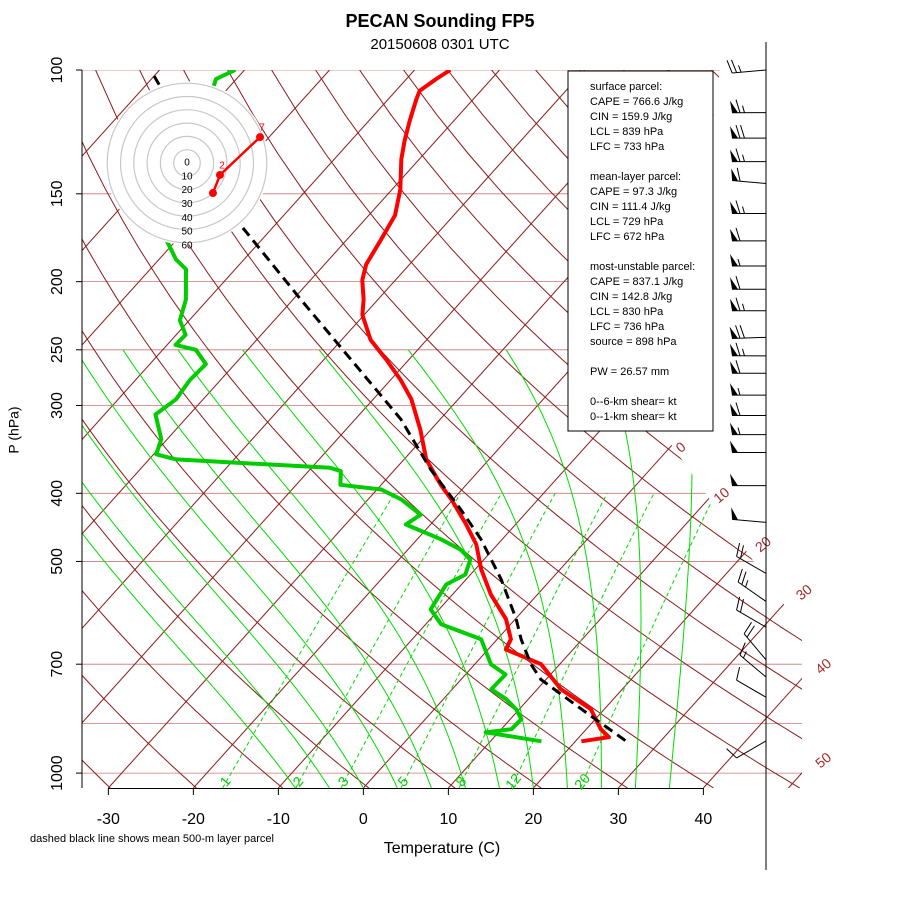 Image resolution: width=900 pixels, height=900 pixels. Describe the element at coordinates (57, 193) in the screenshot. I see `y-tick-label: 150` at that location.